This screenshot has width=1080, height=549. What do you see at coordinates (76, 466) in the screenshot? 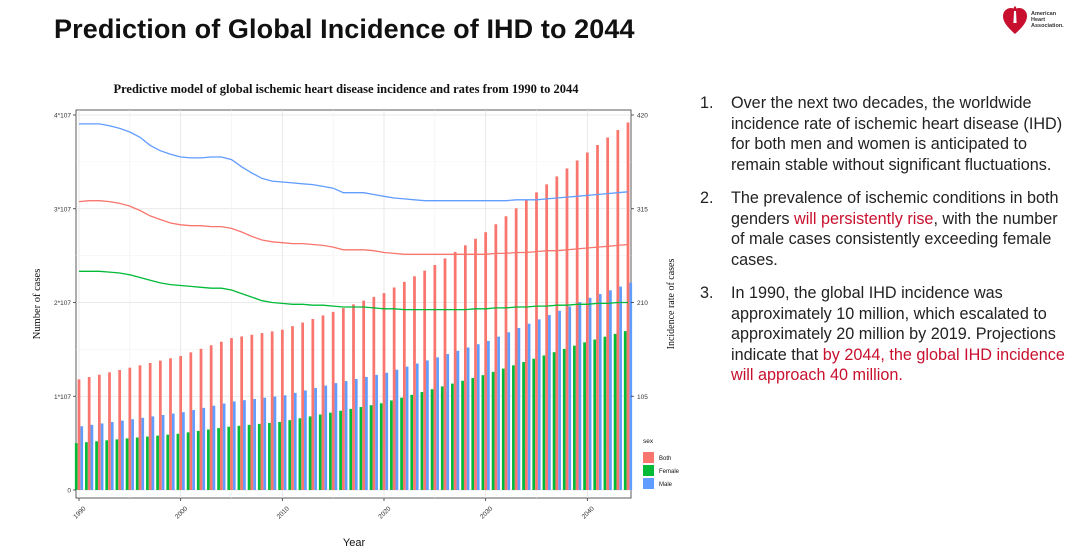
I see `bar-female-1990` at bounding box center [76, 466].